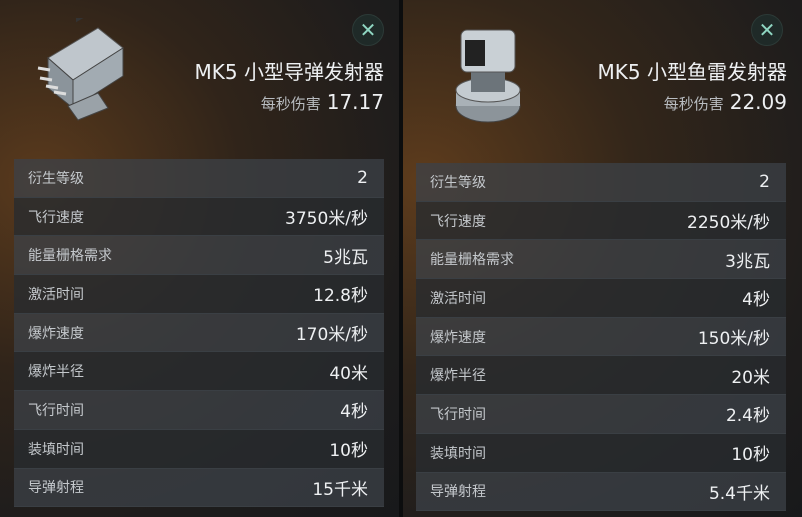 Image resolution: width=802 pixels, height=517 pixels. What do you see at coordinates (401, 258) in the screenshot?
I see `divider` at bounding box center [401, 258].